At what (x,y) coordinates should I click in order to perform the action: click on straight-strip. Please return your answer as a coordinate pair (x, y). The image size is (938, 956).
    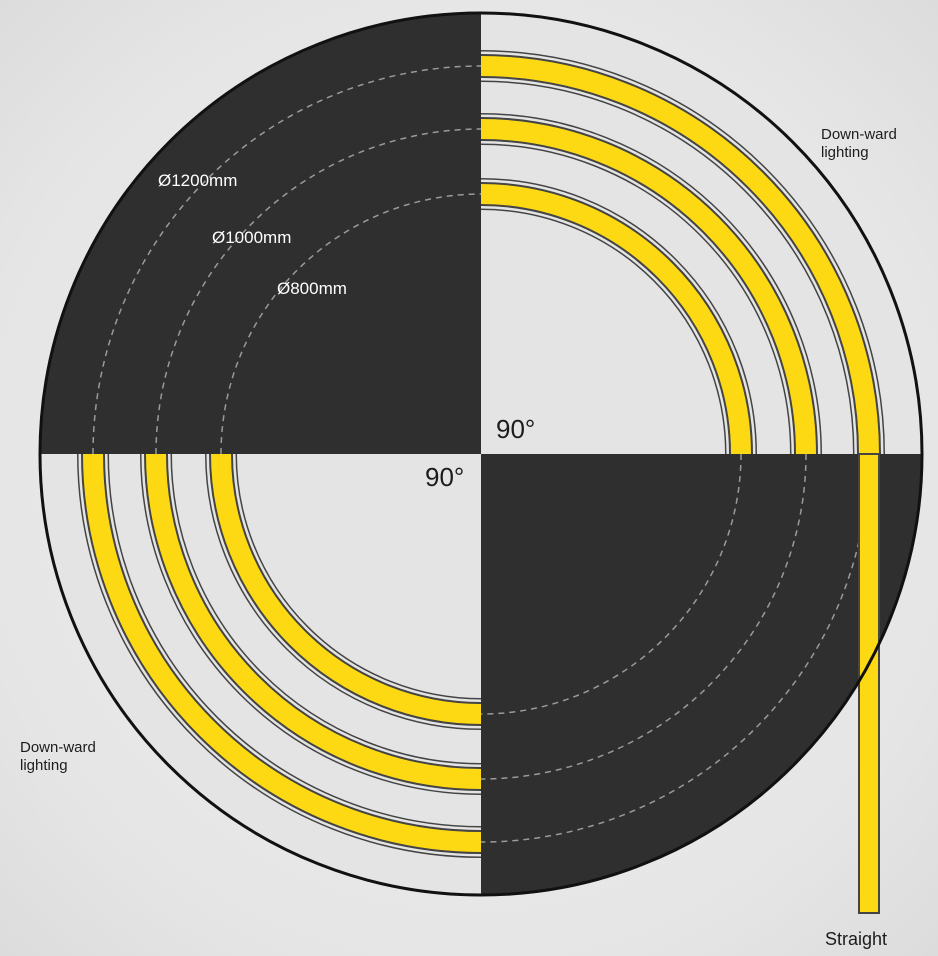
    Looking at the image, I should click on (869, 683).